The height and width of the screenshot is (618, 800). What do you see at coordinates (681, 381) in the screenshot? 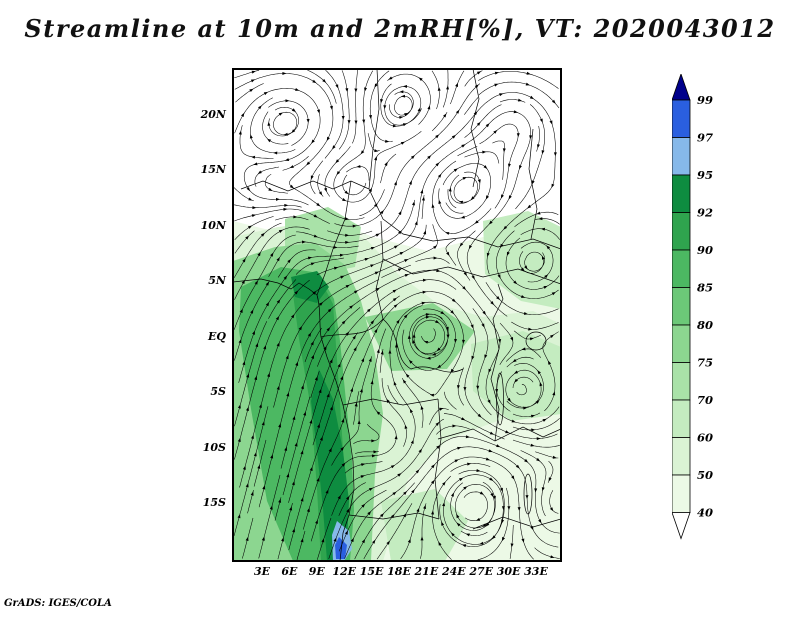
I see `colorbar-segment` at bounding box center [681, 381].